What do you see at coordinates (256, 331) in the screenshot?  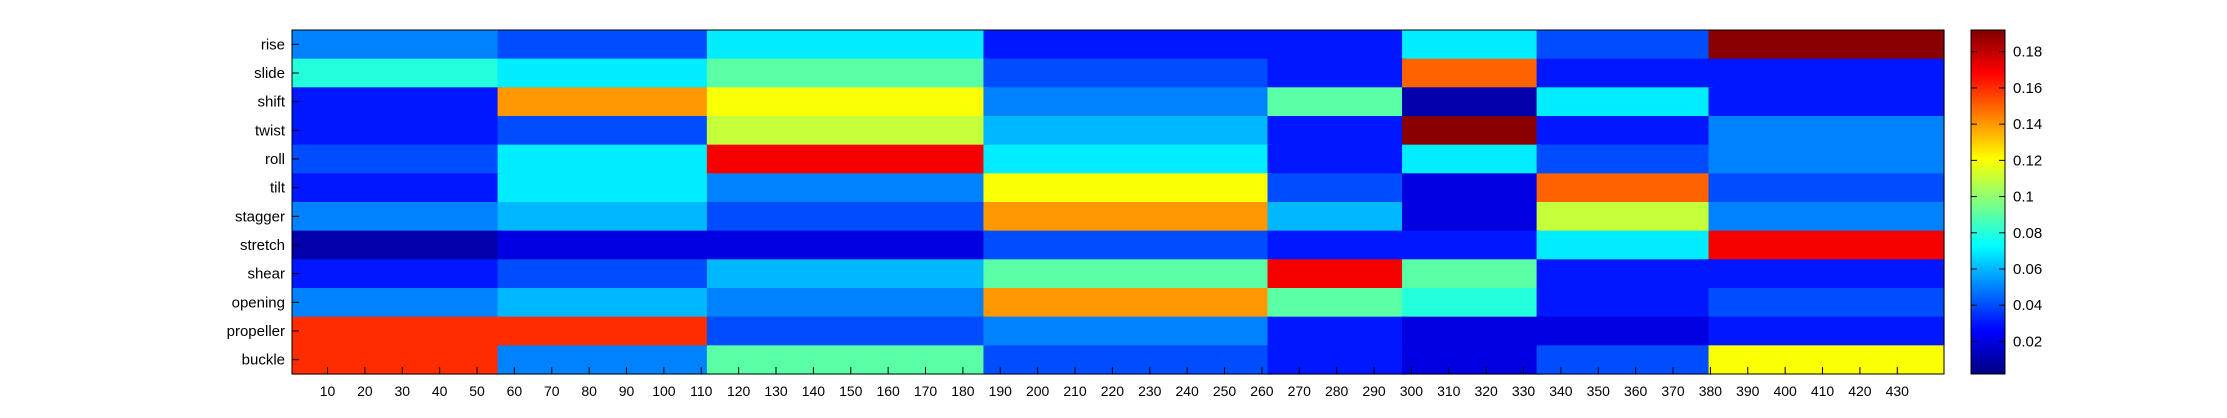 I see `row-label-propeller: propeller` at bounding box center [256, 331].